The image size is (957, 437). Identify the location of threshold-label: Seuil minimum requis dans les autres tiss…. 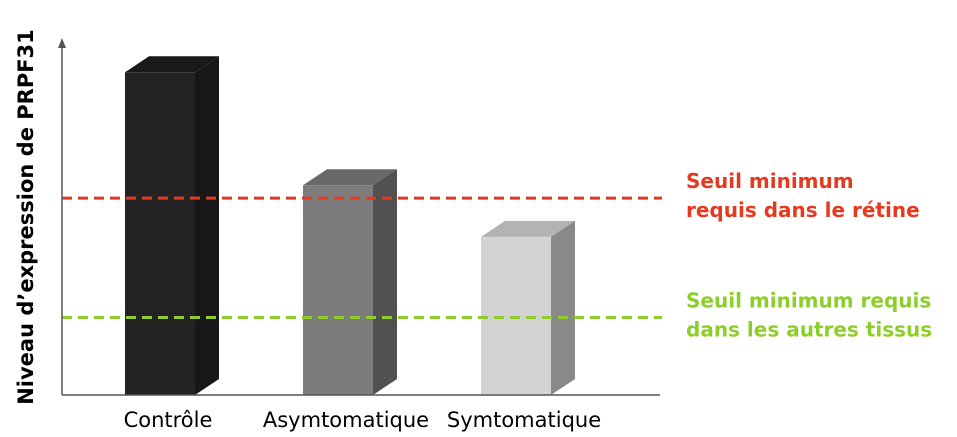
(809, 315).